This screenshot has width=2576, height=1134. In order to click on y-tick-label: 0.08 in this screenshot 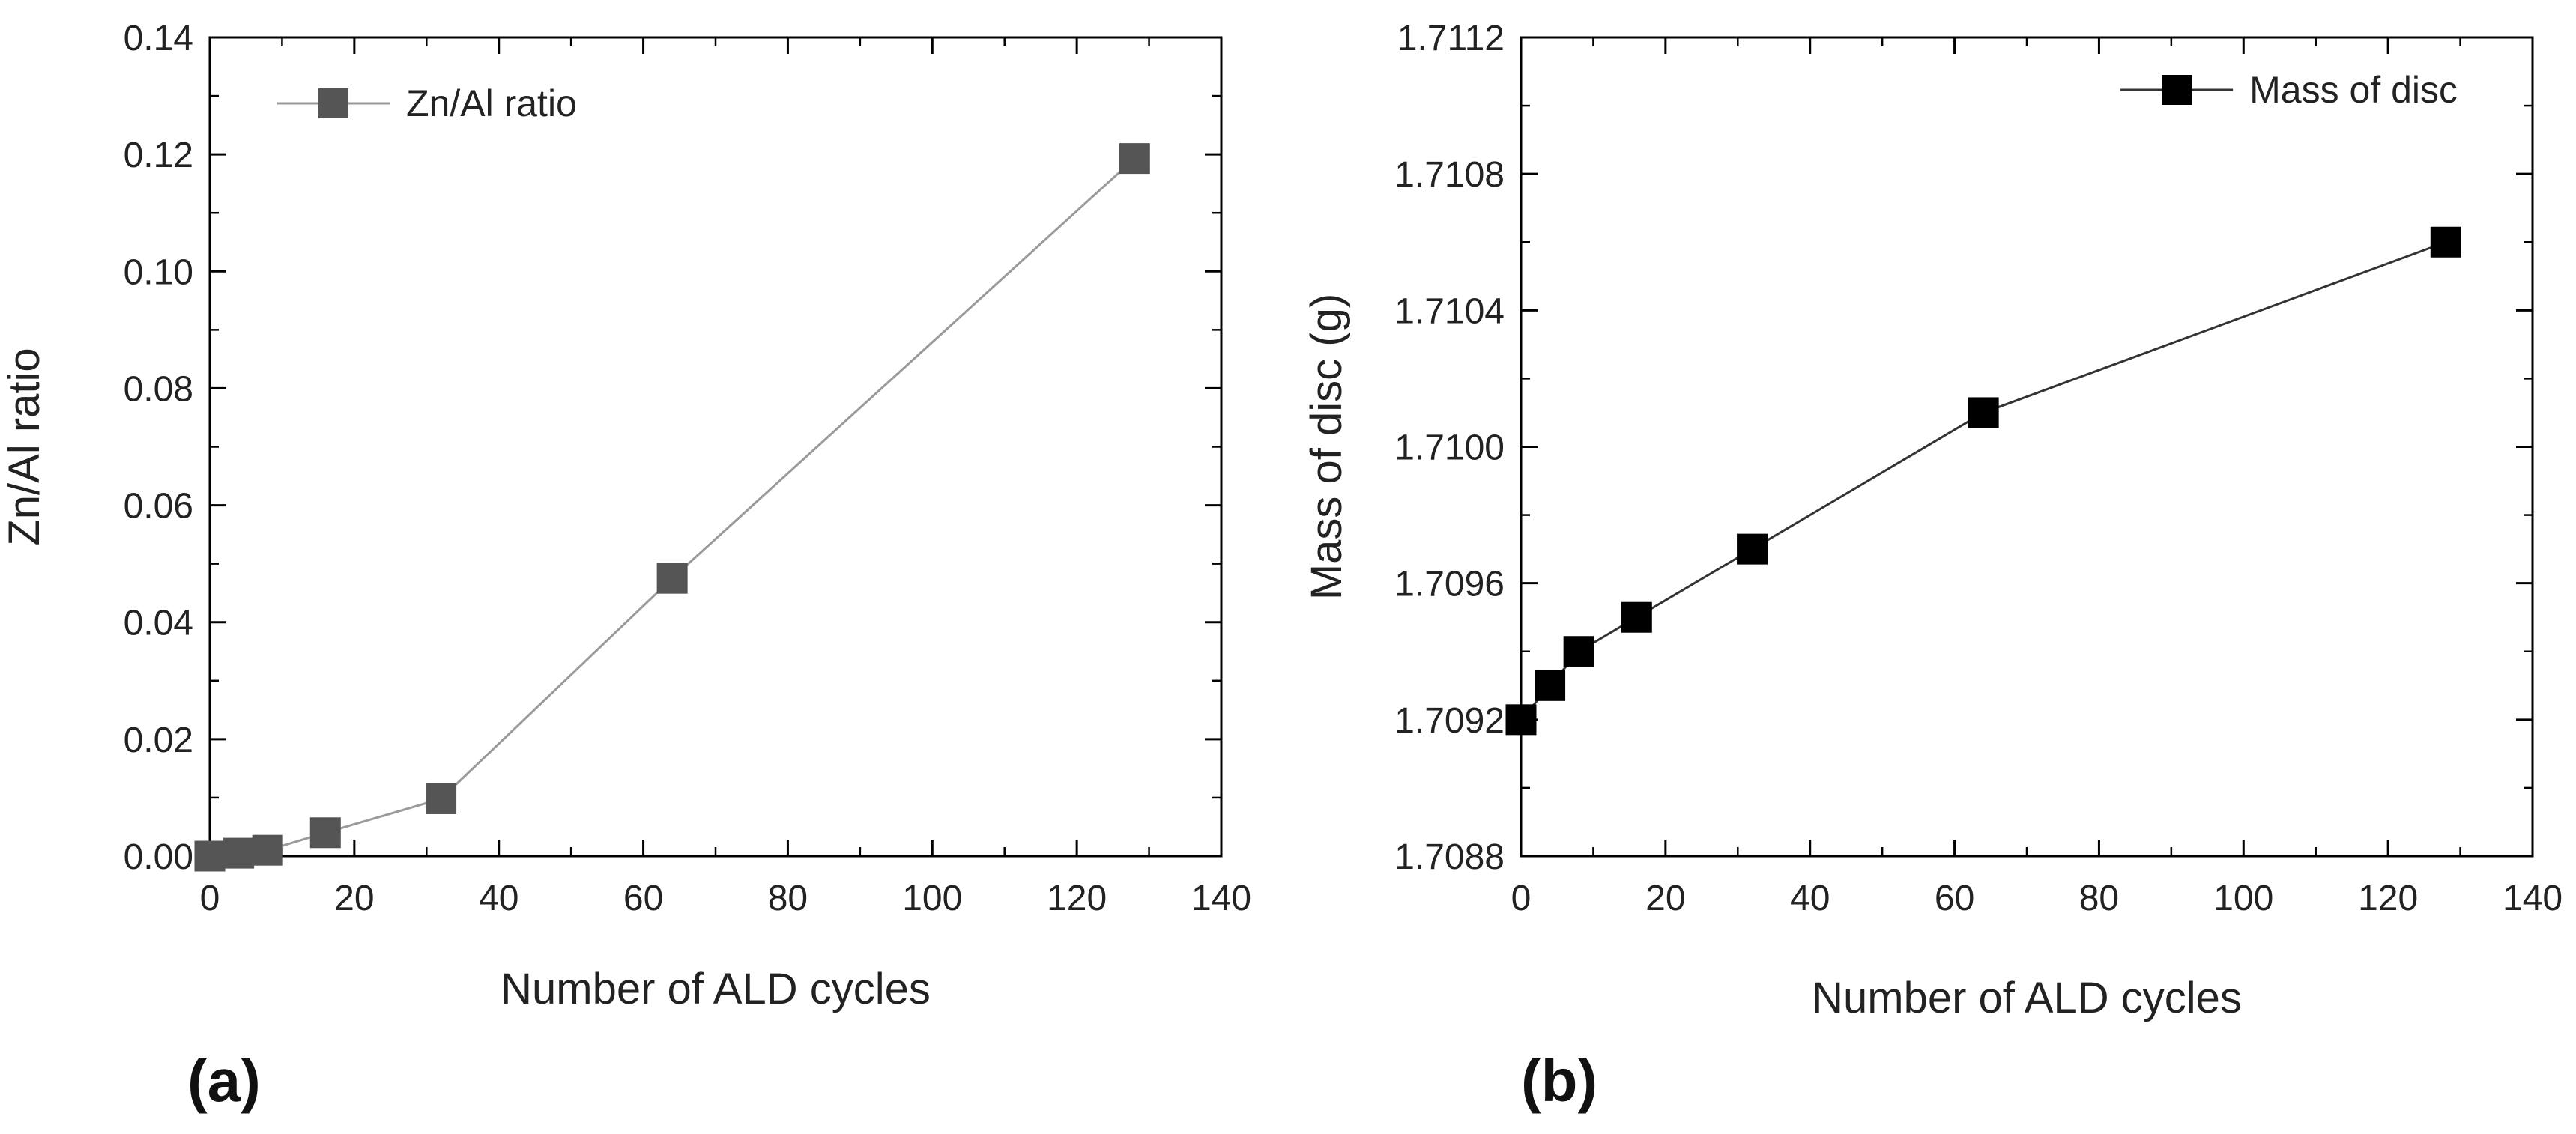, I will do `click(158, 389)`.